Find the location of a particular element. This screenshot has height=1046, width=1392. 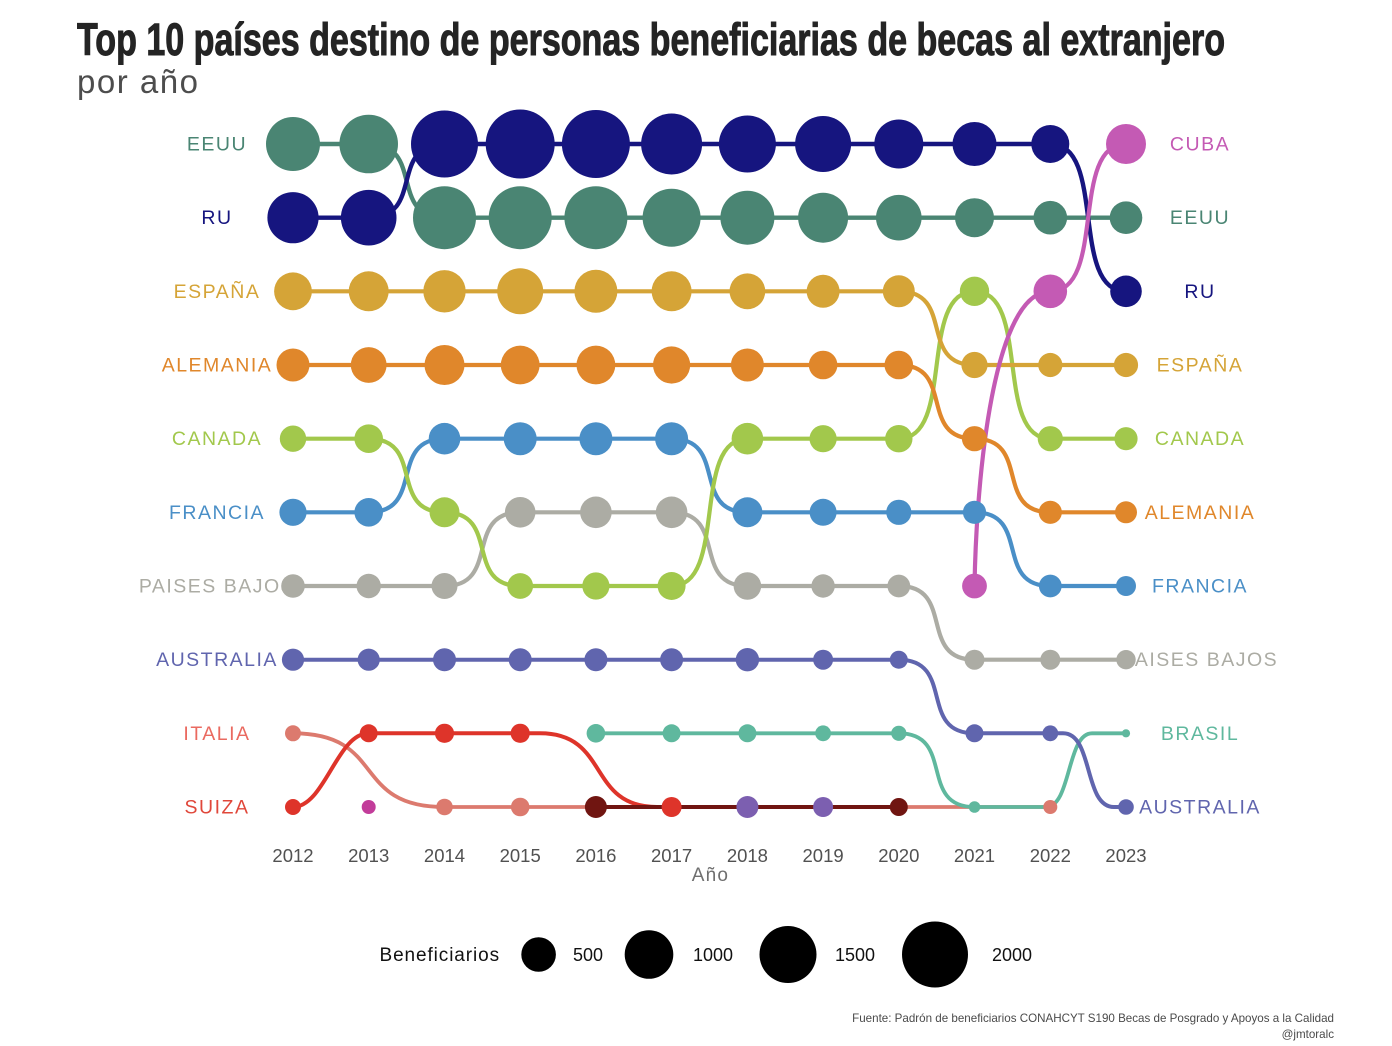

svg-text: 2013 is located at coordinates (368, 855).